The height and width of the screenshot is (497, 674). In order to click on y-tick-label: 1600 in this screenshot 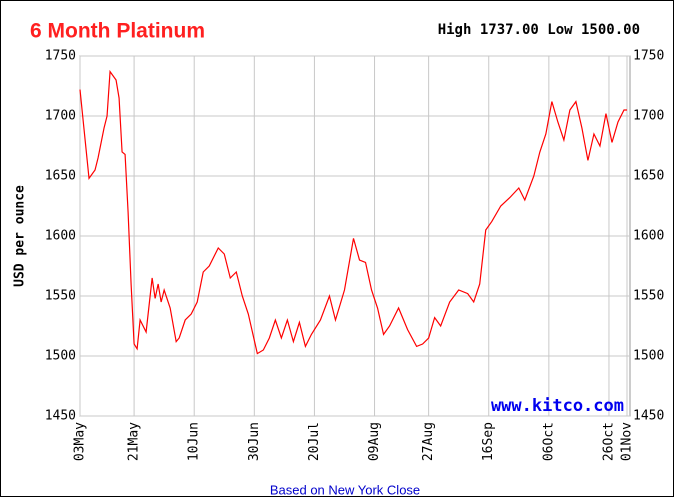, I will do `click(60, 236)`.